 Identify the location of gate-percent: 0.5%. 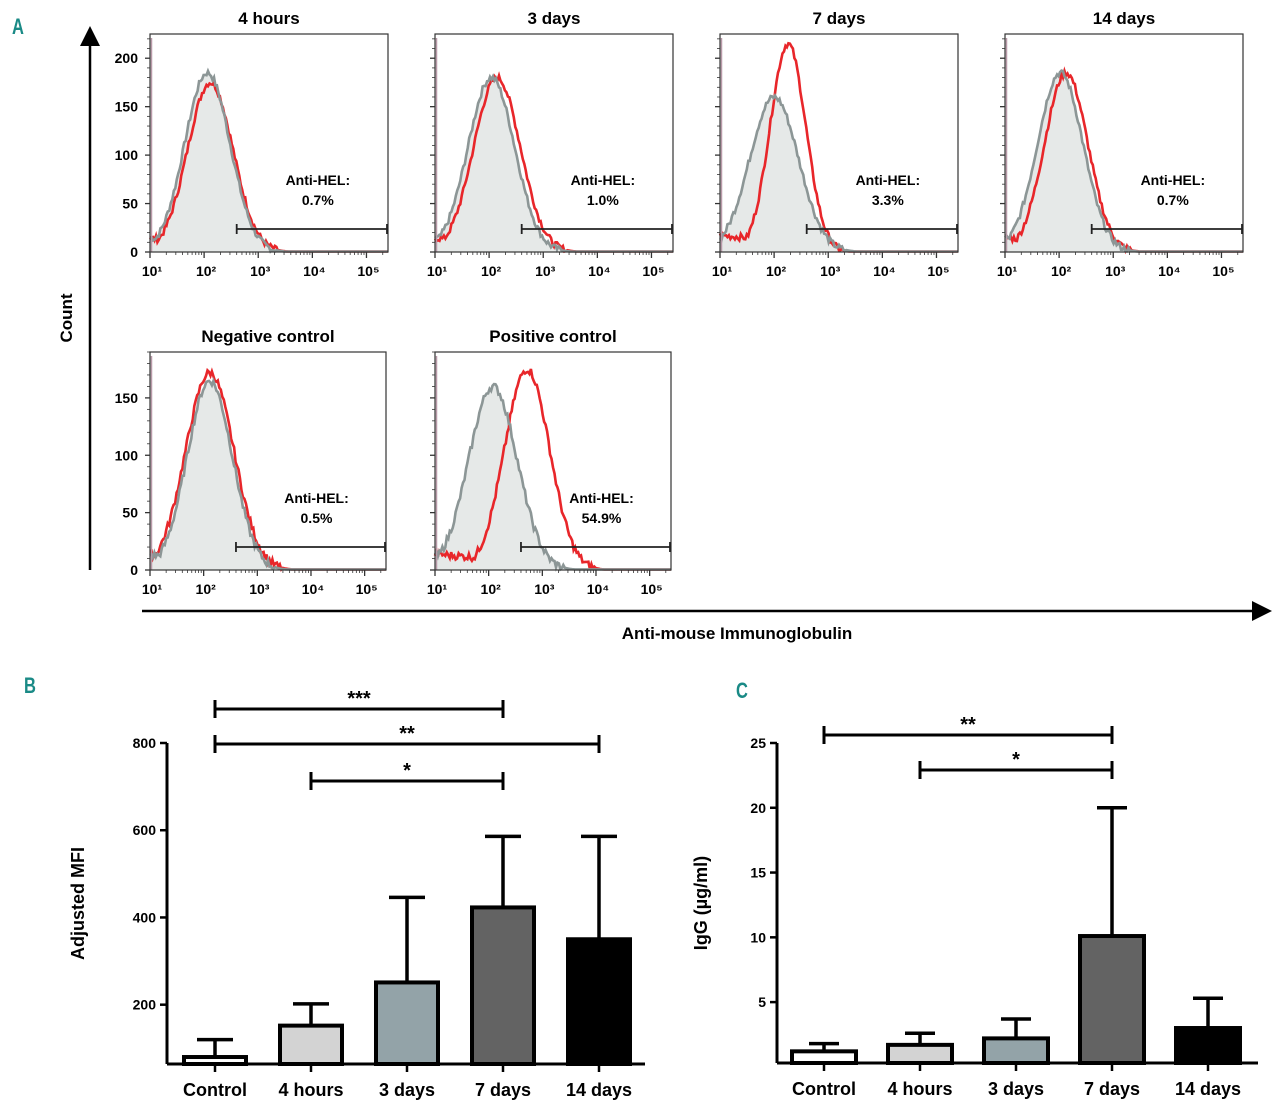
(317, 518).